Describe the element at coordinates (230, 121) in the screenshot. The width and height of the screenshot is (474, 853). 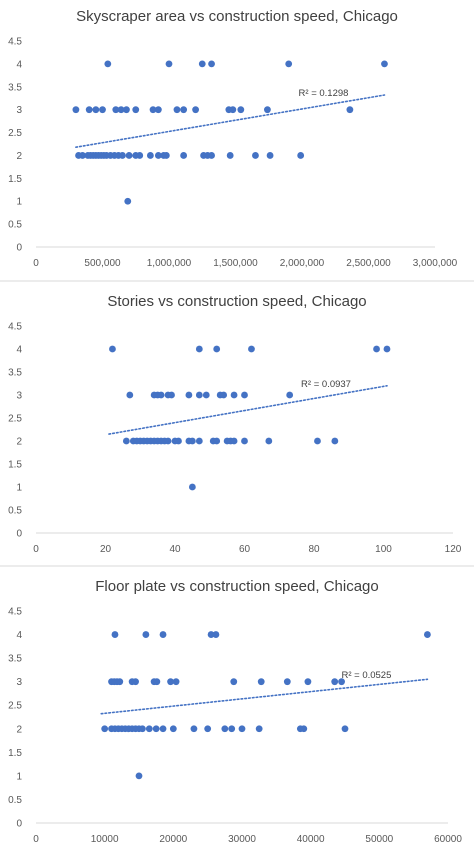
I see `trendline` at that location.